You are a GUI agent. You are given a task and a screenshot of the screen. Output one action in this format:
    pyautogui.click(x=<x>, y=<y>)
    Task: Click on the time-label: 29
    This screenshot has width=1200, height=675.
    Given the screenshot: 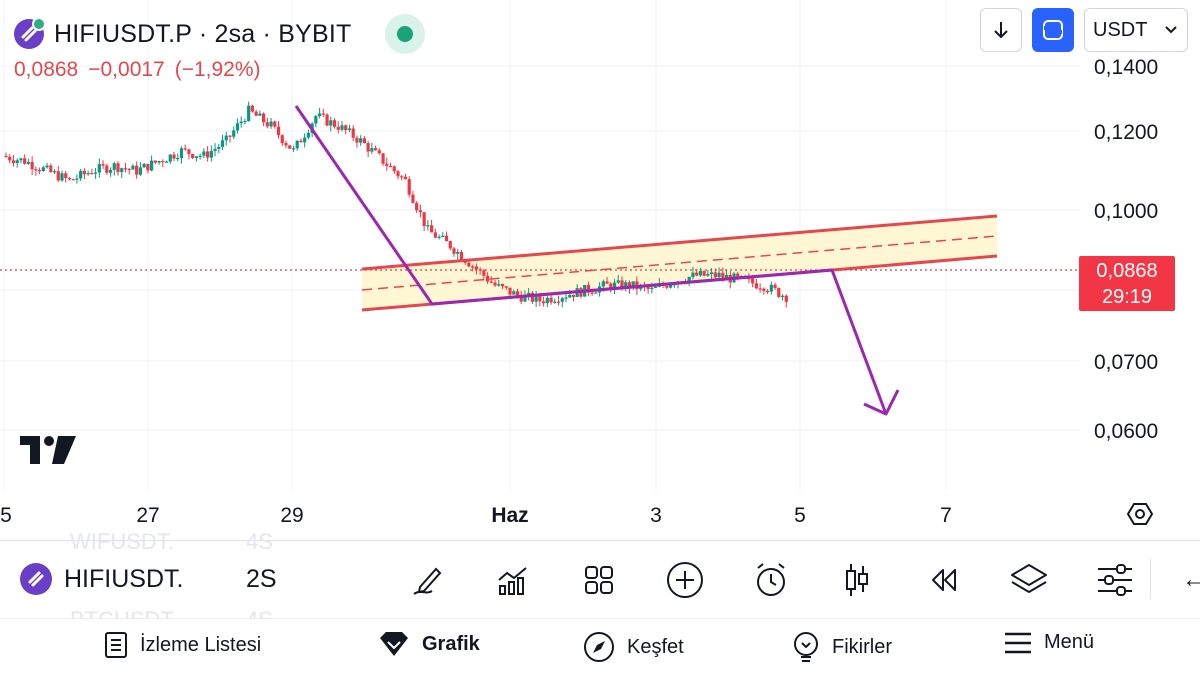 What is the action you would take?
    pyautogui.click(x=291, y=515)
    